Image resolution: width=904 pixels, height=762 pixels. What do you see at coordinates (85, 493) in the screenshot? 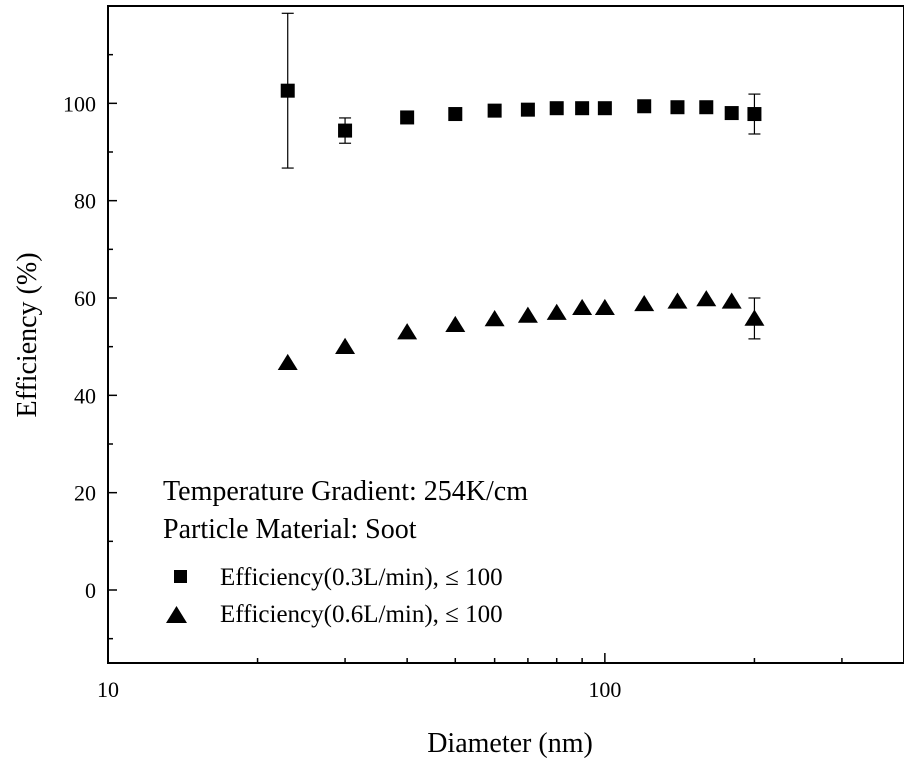
I see `y-tick-label: 20` at bounding box center [85, 493].